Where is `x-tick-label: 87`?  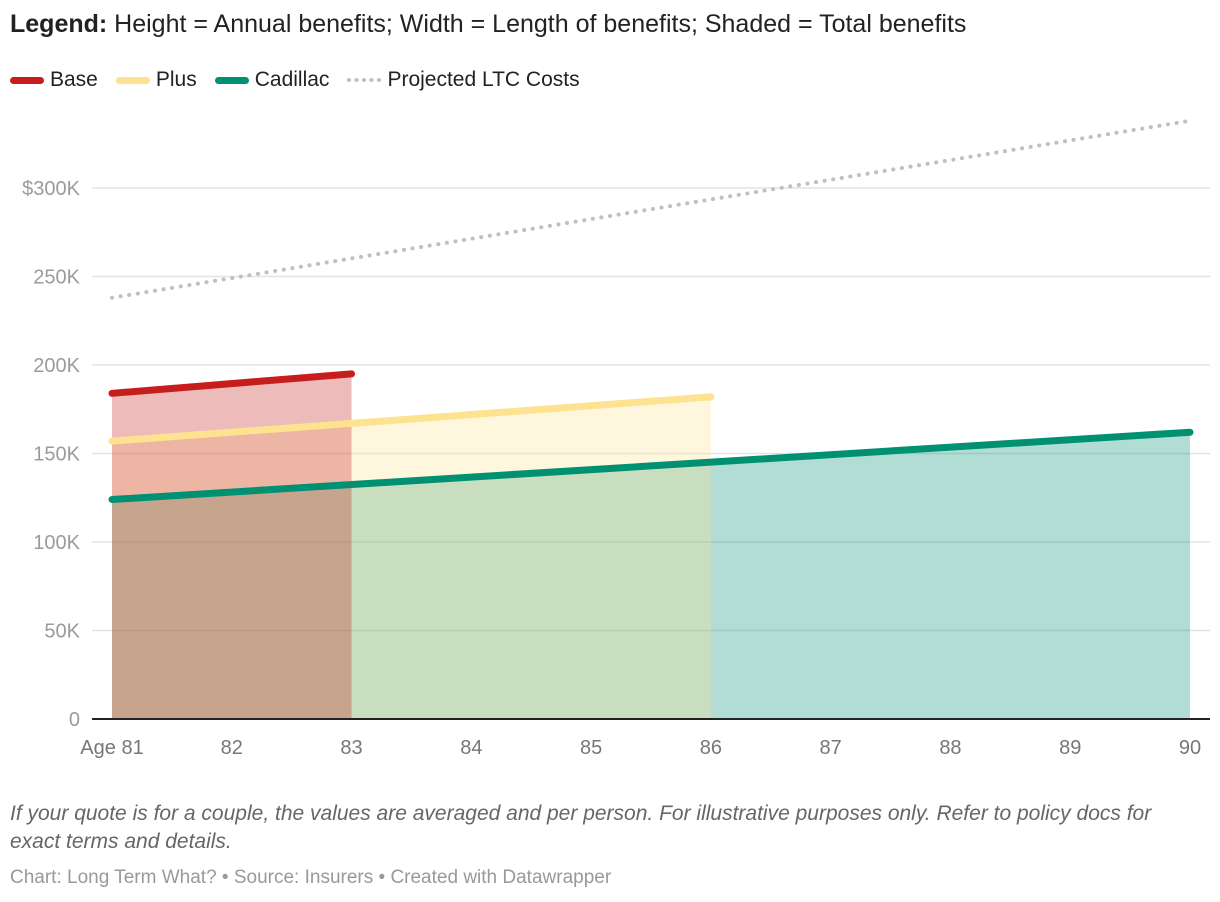 x-tick-label: 87 is located at coordinates (831, 748).